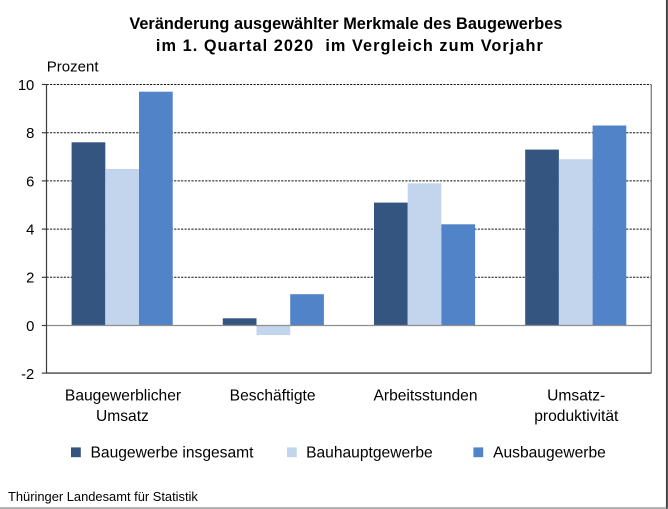 The height and width of the screenshot is (509, 668). What do you see at coordinates (26, 86) in the screenshot?
I see `svg-text: 10` at bounding box center [26, 86].